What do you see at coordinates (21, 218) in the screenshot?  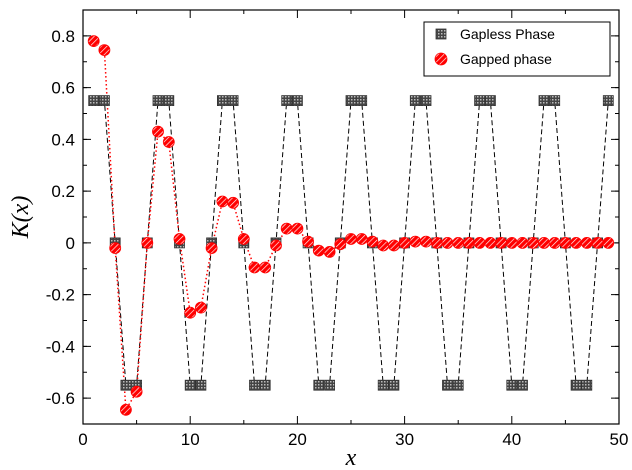 I see `y-axis-title: K(x)` at bounding box center [21, 218].